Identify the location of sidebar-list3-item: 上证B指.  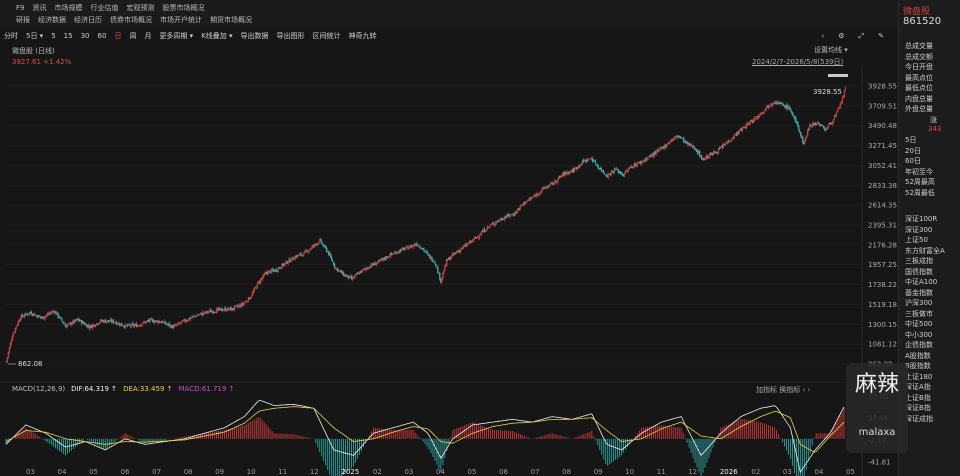
(918, 397).